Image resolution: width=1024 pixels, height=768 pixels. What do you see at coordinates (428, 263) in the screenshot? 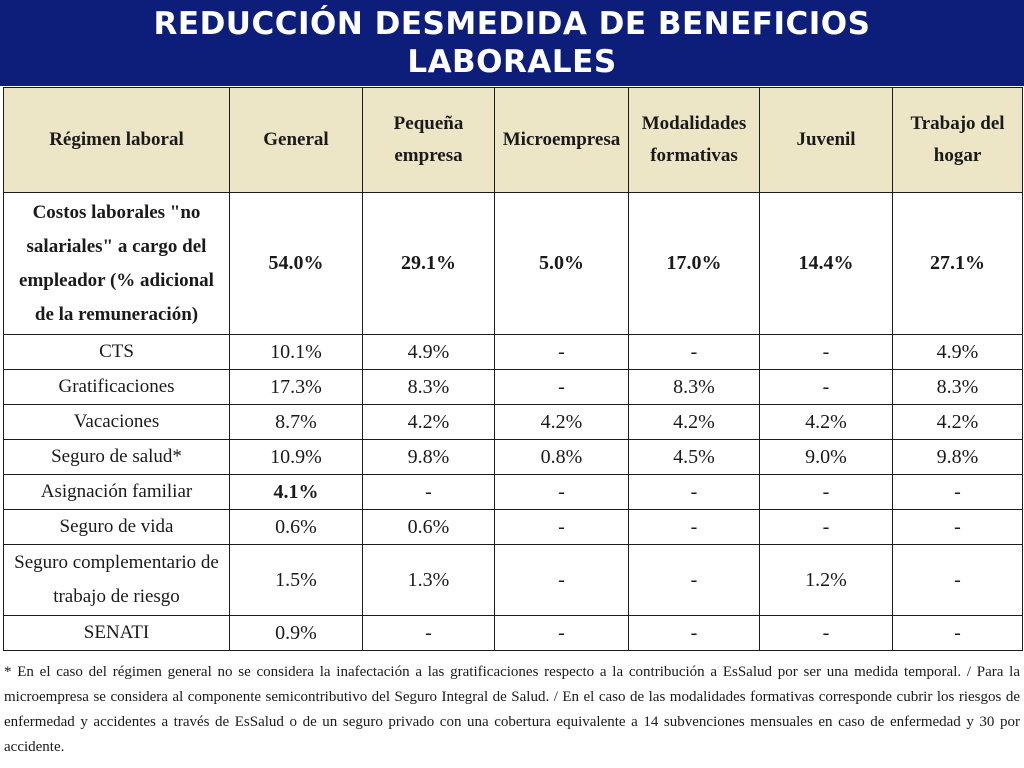
I see `table-cell: 29.1%` at bounding box center [428, 263].